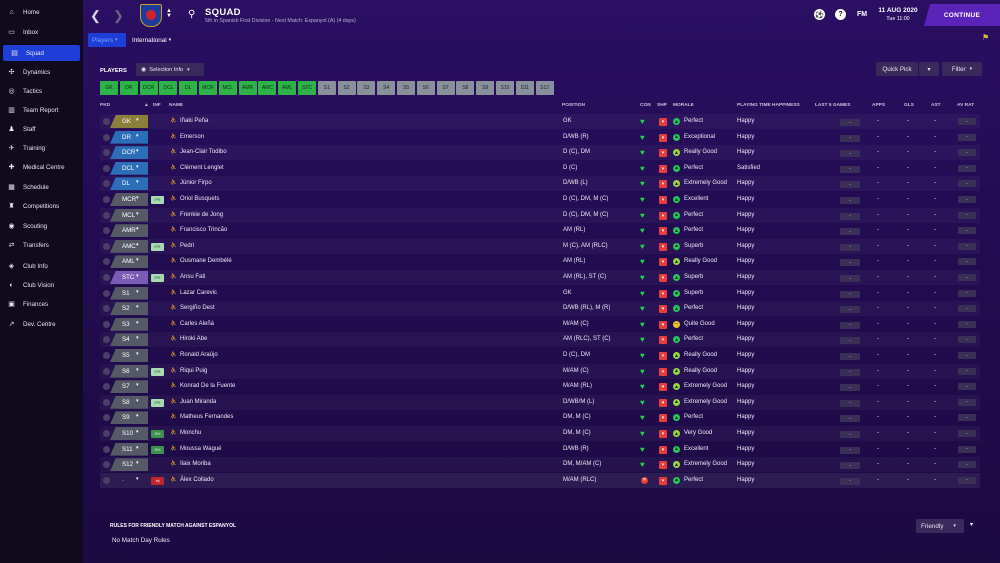  Describe the element at coordinates (129, 215) in the screenshot. I see `position-selector: MCL` at that location.